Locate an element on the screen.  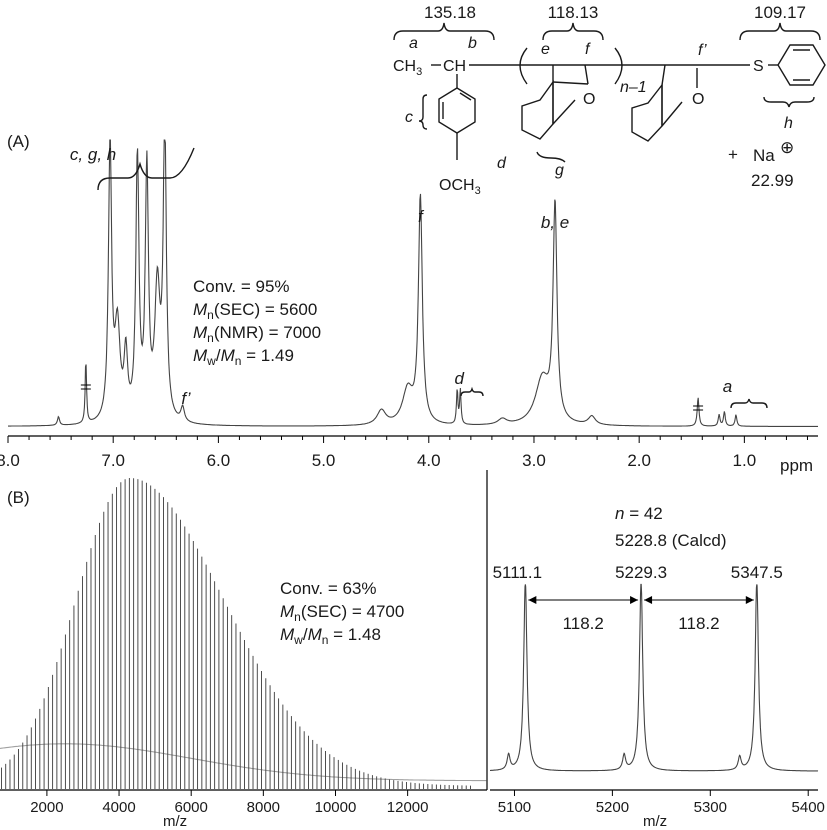
panel-b-tick-label-4: 10000 is located at coordinates (336, 807).